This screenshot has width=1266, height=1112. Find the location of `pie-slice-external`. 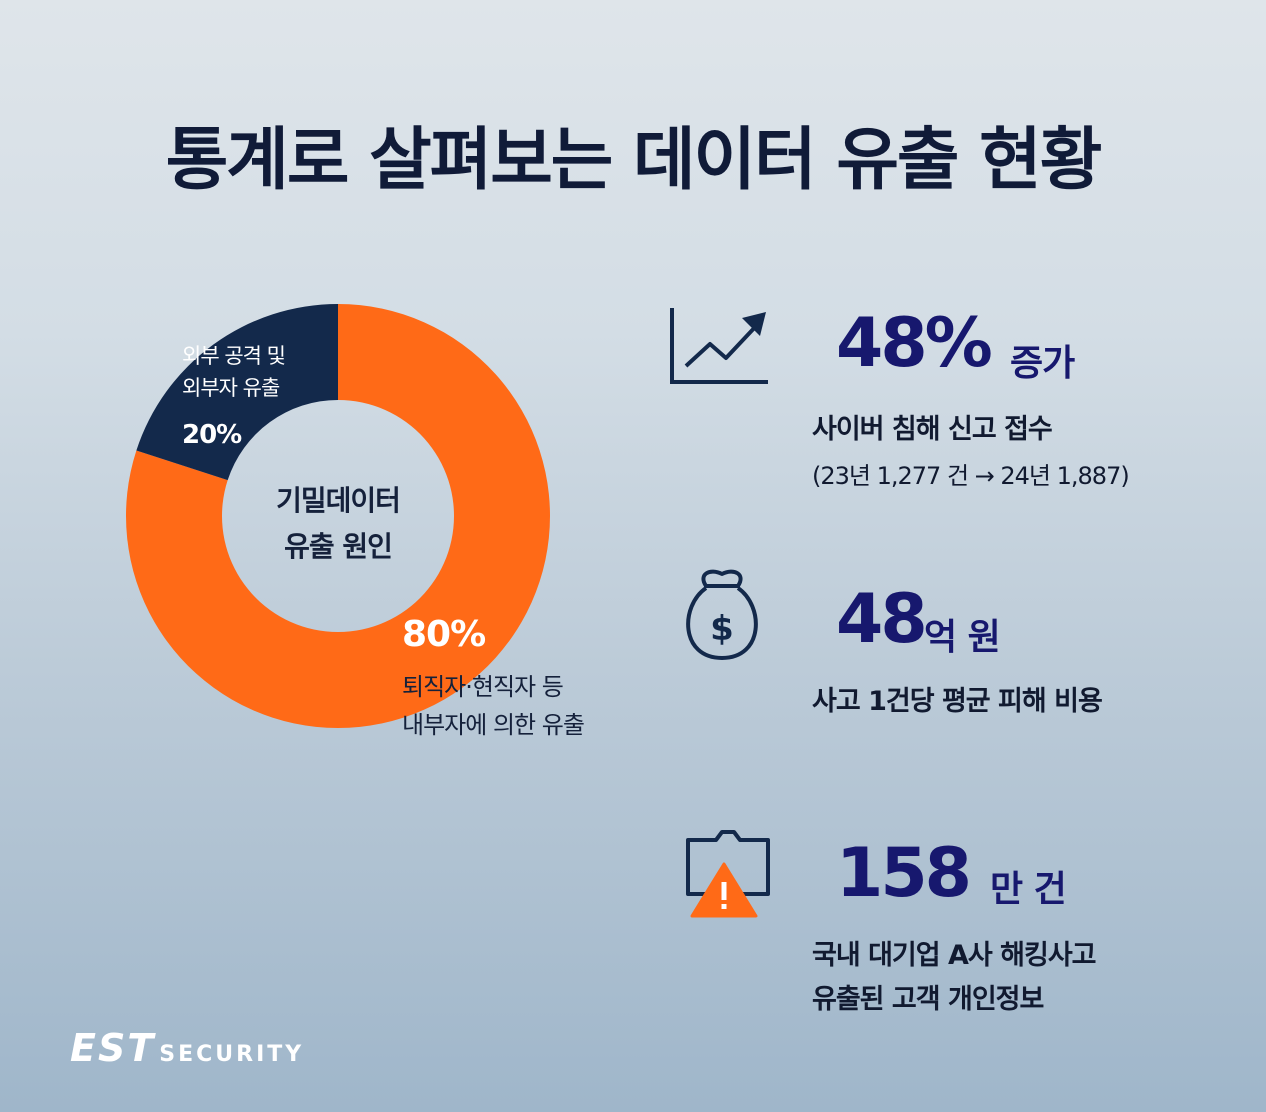

pie-slice-external is located at coordinates (237, 392).